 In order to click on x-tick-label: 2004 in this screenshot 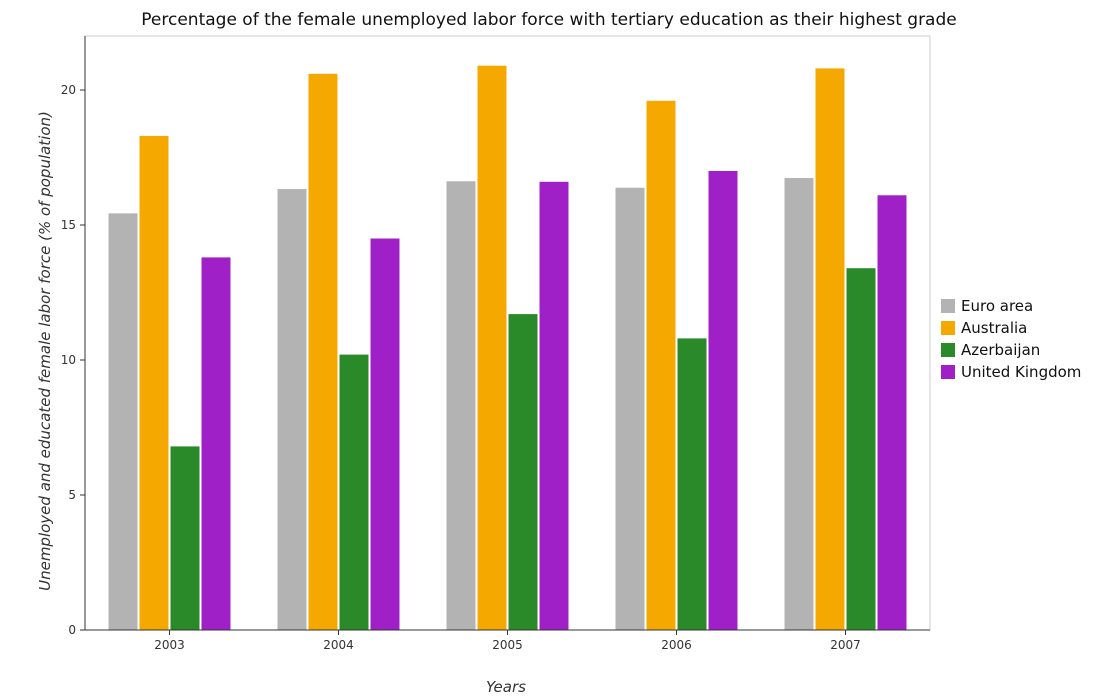, I will do `click(338, 645)`.